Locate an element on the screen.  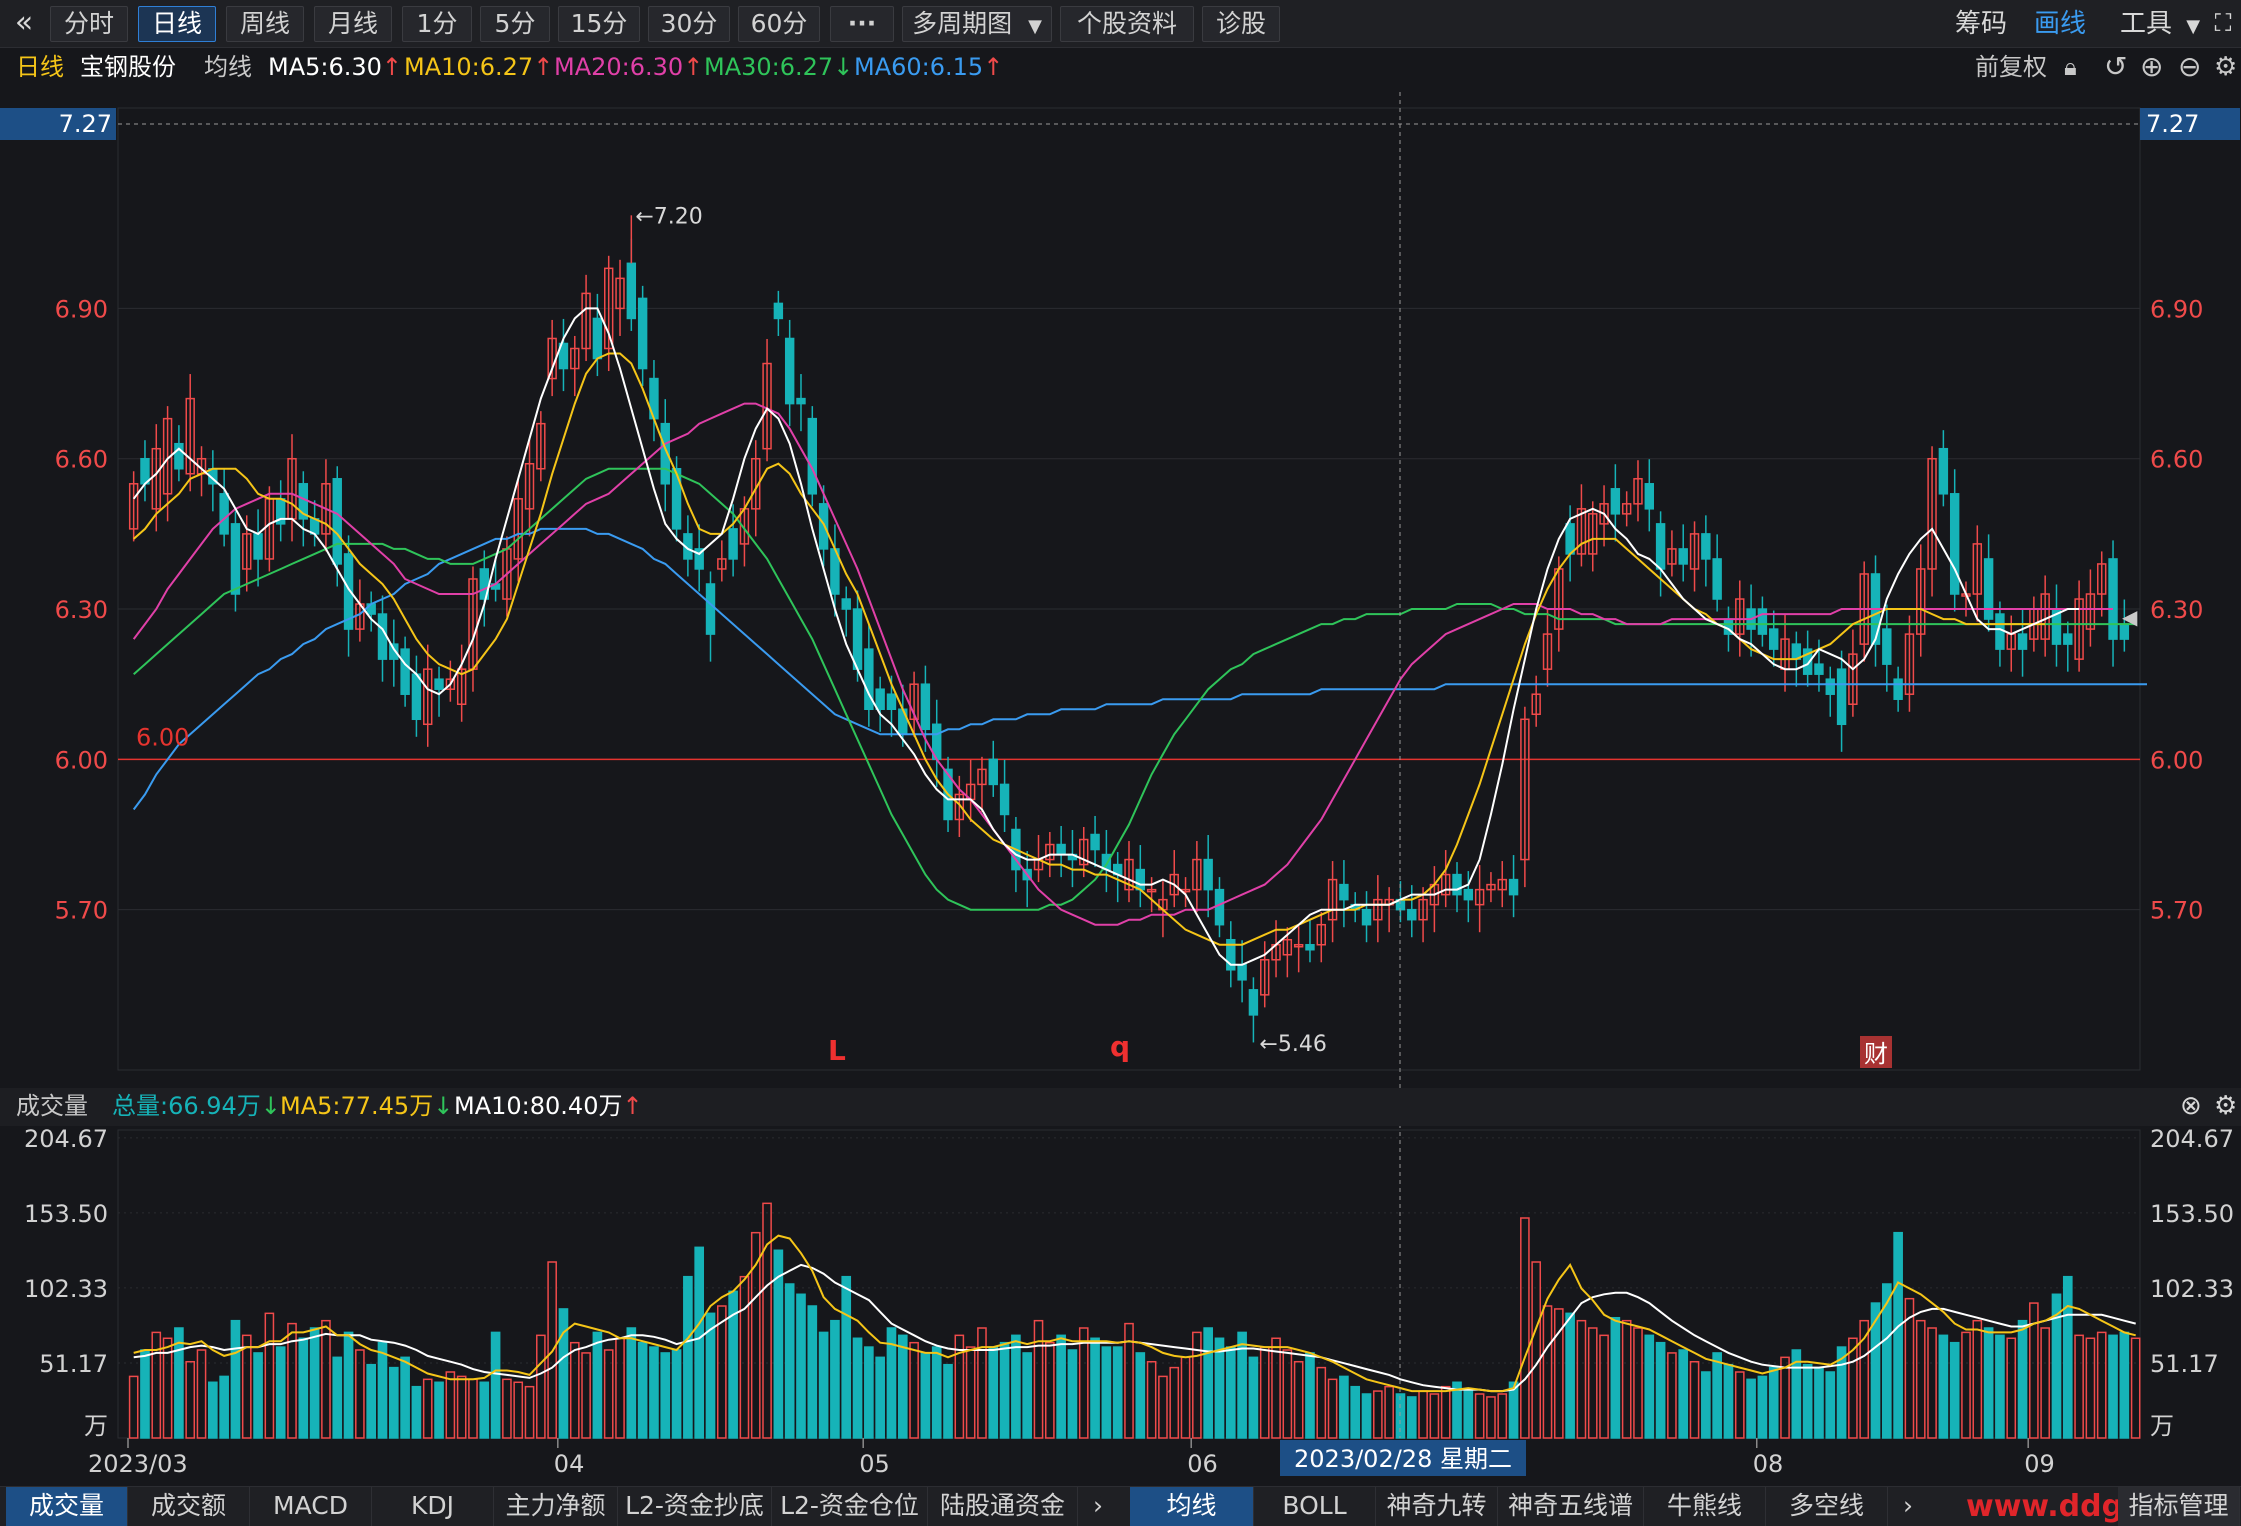
price-pointer-icon: ◀ is located at coordinates (2130, 617).